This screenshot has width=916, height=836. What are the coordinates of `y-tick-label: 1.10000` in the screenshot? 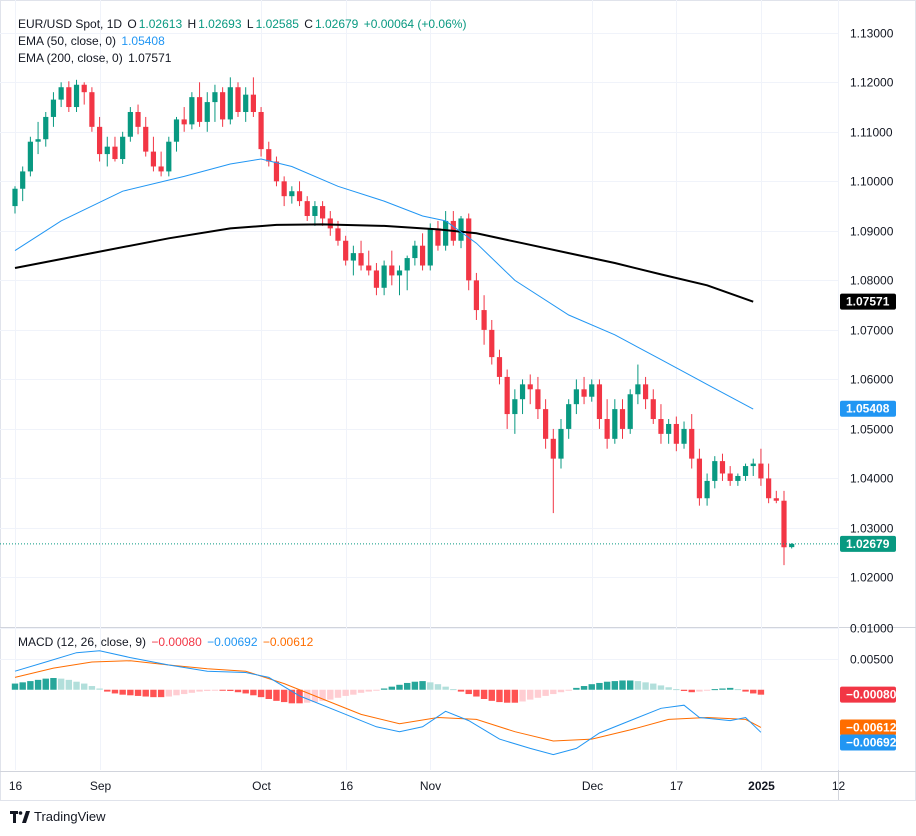 It's located at (872, 182).